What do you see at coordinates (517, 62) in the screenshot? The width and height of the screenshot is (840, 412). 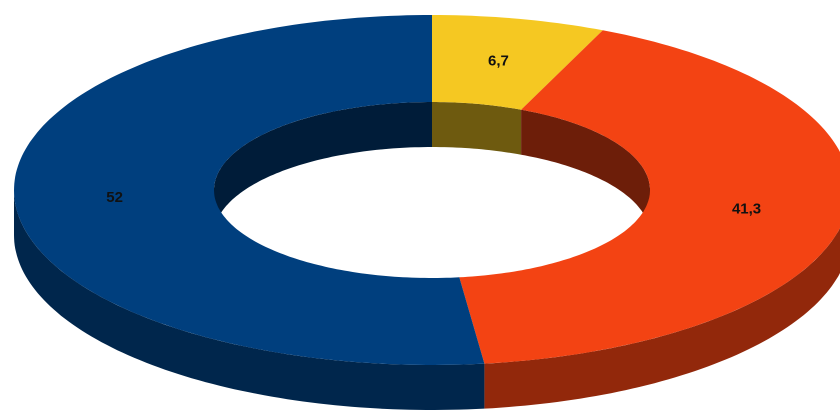 I see `donut-slice` at bounding box center [517, 62].